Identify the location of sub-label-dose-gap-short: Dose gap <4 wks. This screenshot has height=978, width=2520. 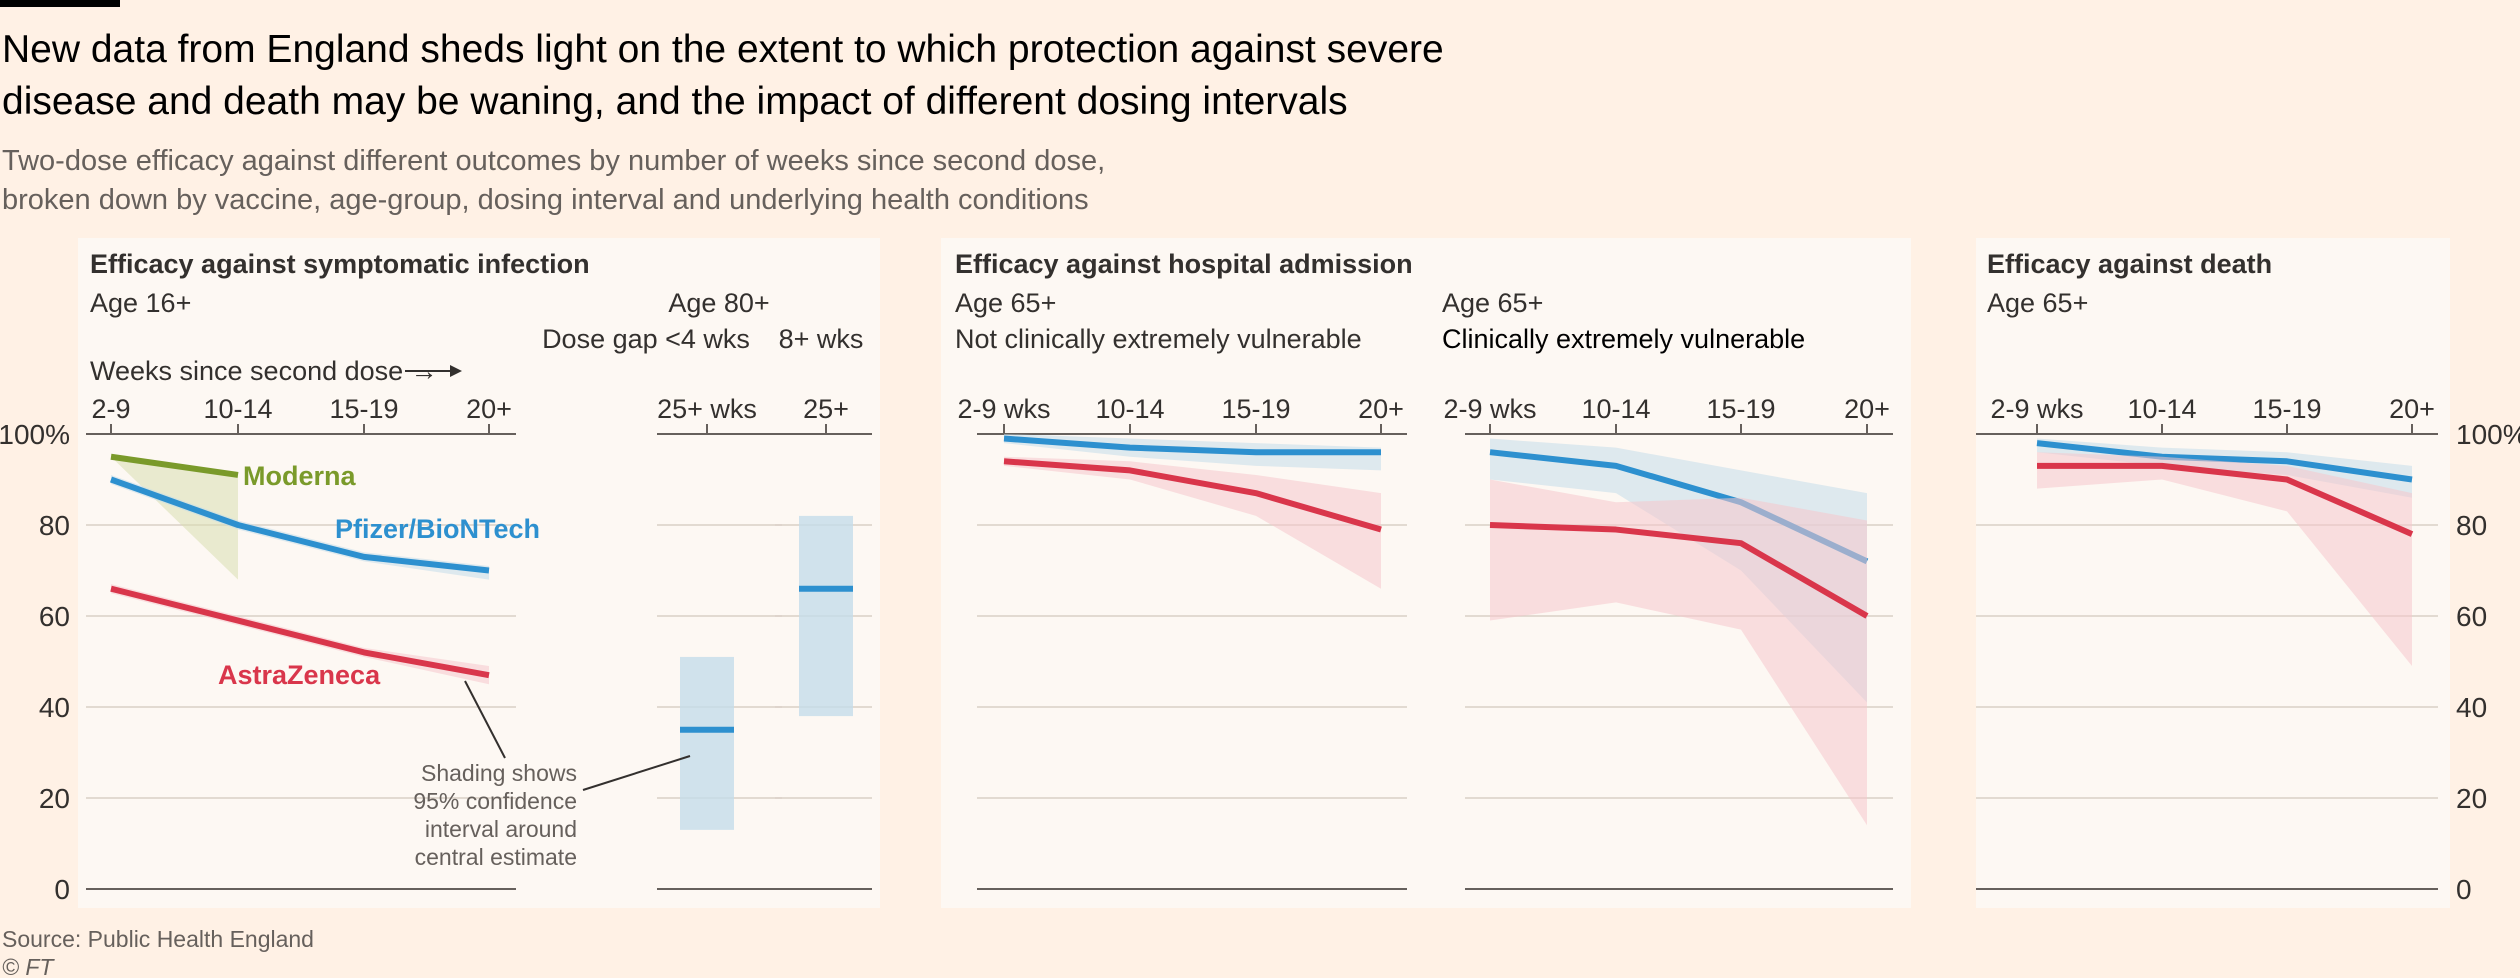
(646, 339).